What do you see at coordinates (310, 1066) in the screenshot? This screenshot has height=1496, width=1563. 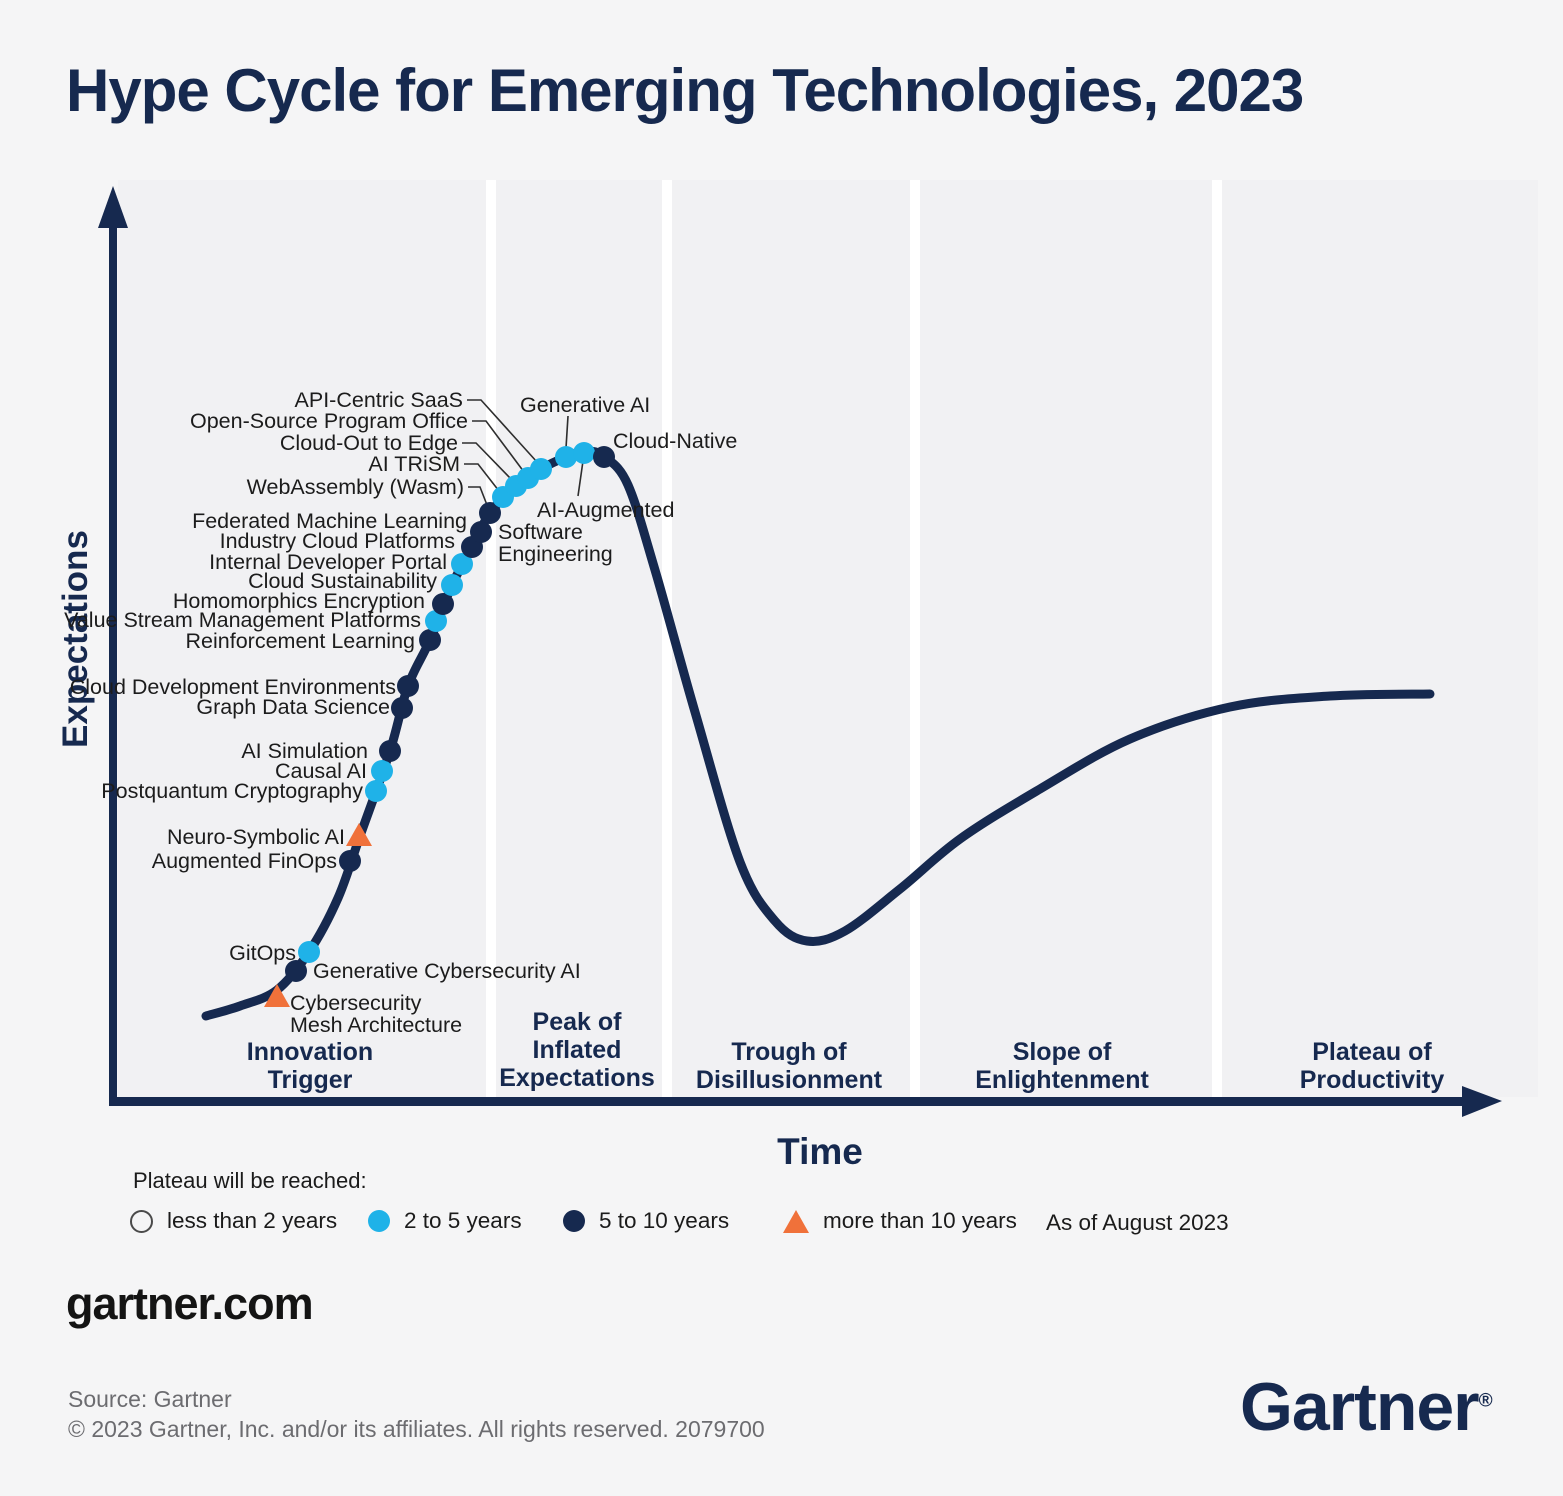 I see `phase-label-innovation-trigger: Innovation Trigger` at bounding box center [310, 1066].